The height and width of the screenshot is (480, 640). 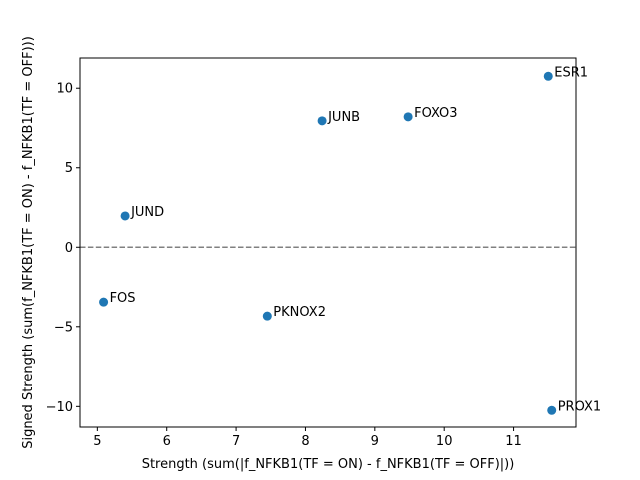 What do you see at coordinates (444, 441) in the screenshot?
I see `x-tick-label: 10` at bounding box center [444, 441].